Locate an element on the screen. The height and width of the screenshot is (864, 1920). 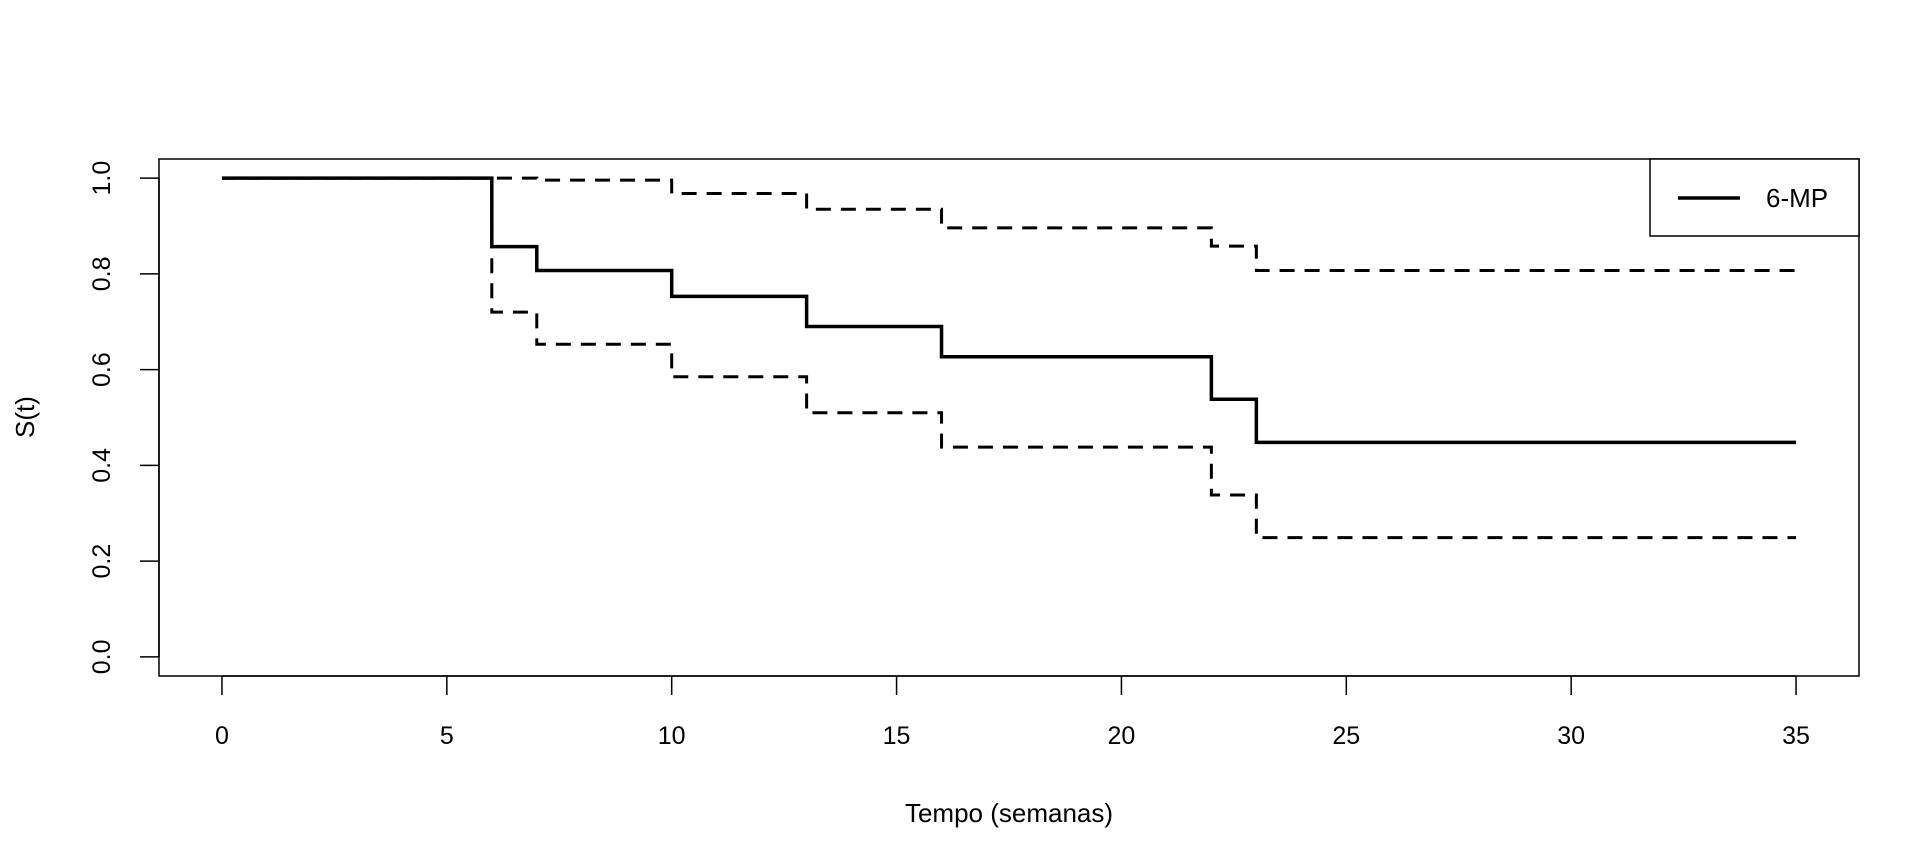
x-tick-label: 15 is located at coordinates (897, 736).